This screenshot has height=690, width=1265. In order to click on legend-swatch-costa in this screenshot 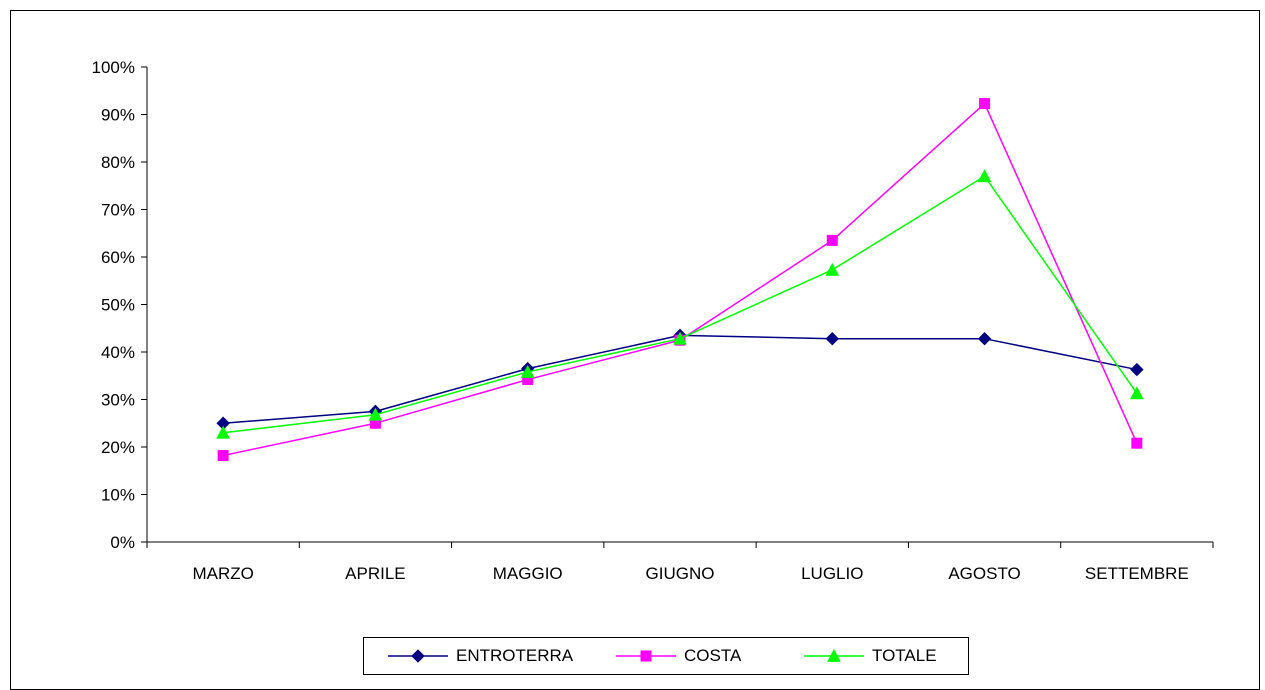, I will do `click(646, 656)`.